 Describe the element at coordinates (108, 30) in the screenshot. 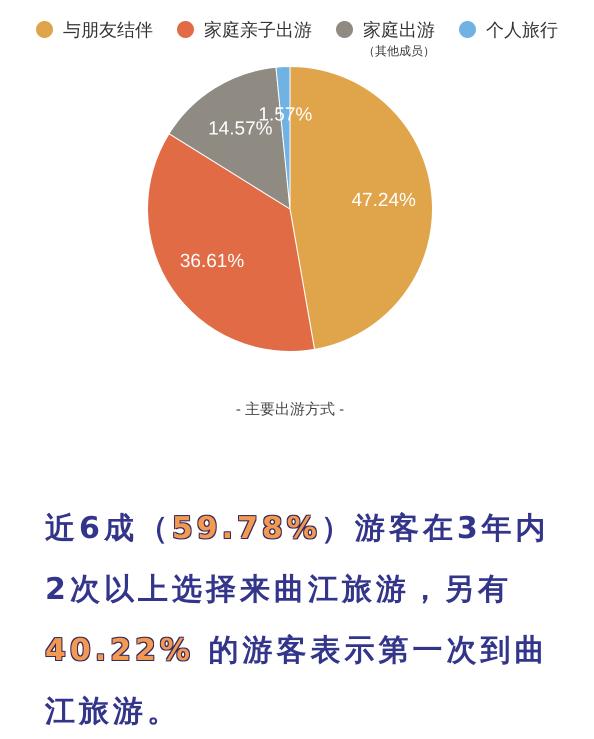

I see `legend-label: 与朋友结伴` at that location.